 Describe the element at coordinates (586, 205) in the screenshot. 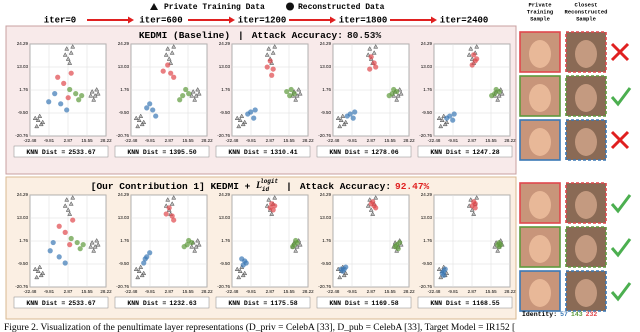

I see `face-shape` at that location.